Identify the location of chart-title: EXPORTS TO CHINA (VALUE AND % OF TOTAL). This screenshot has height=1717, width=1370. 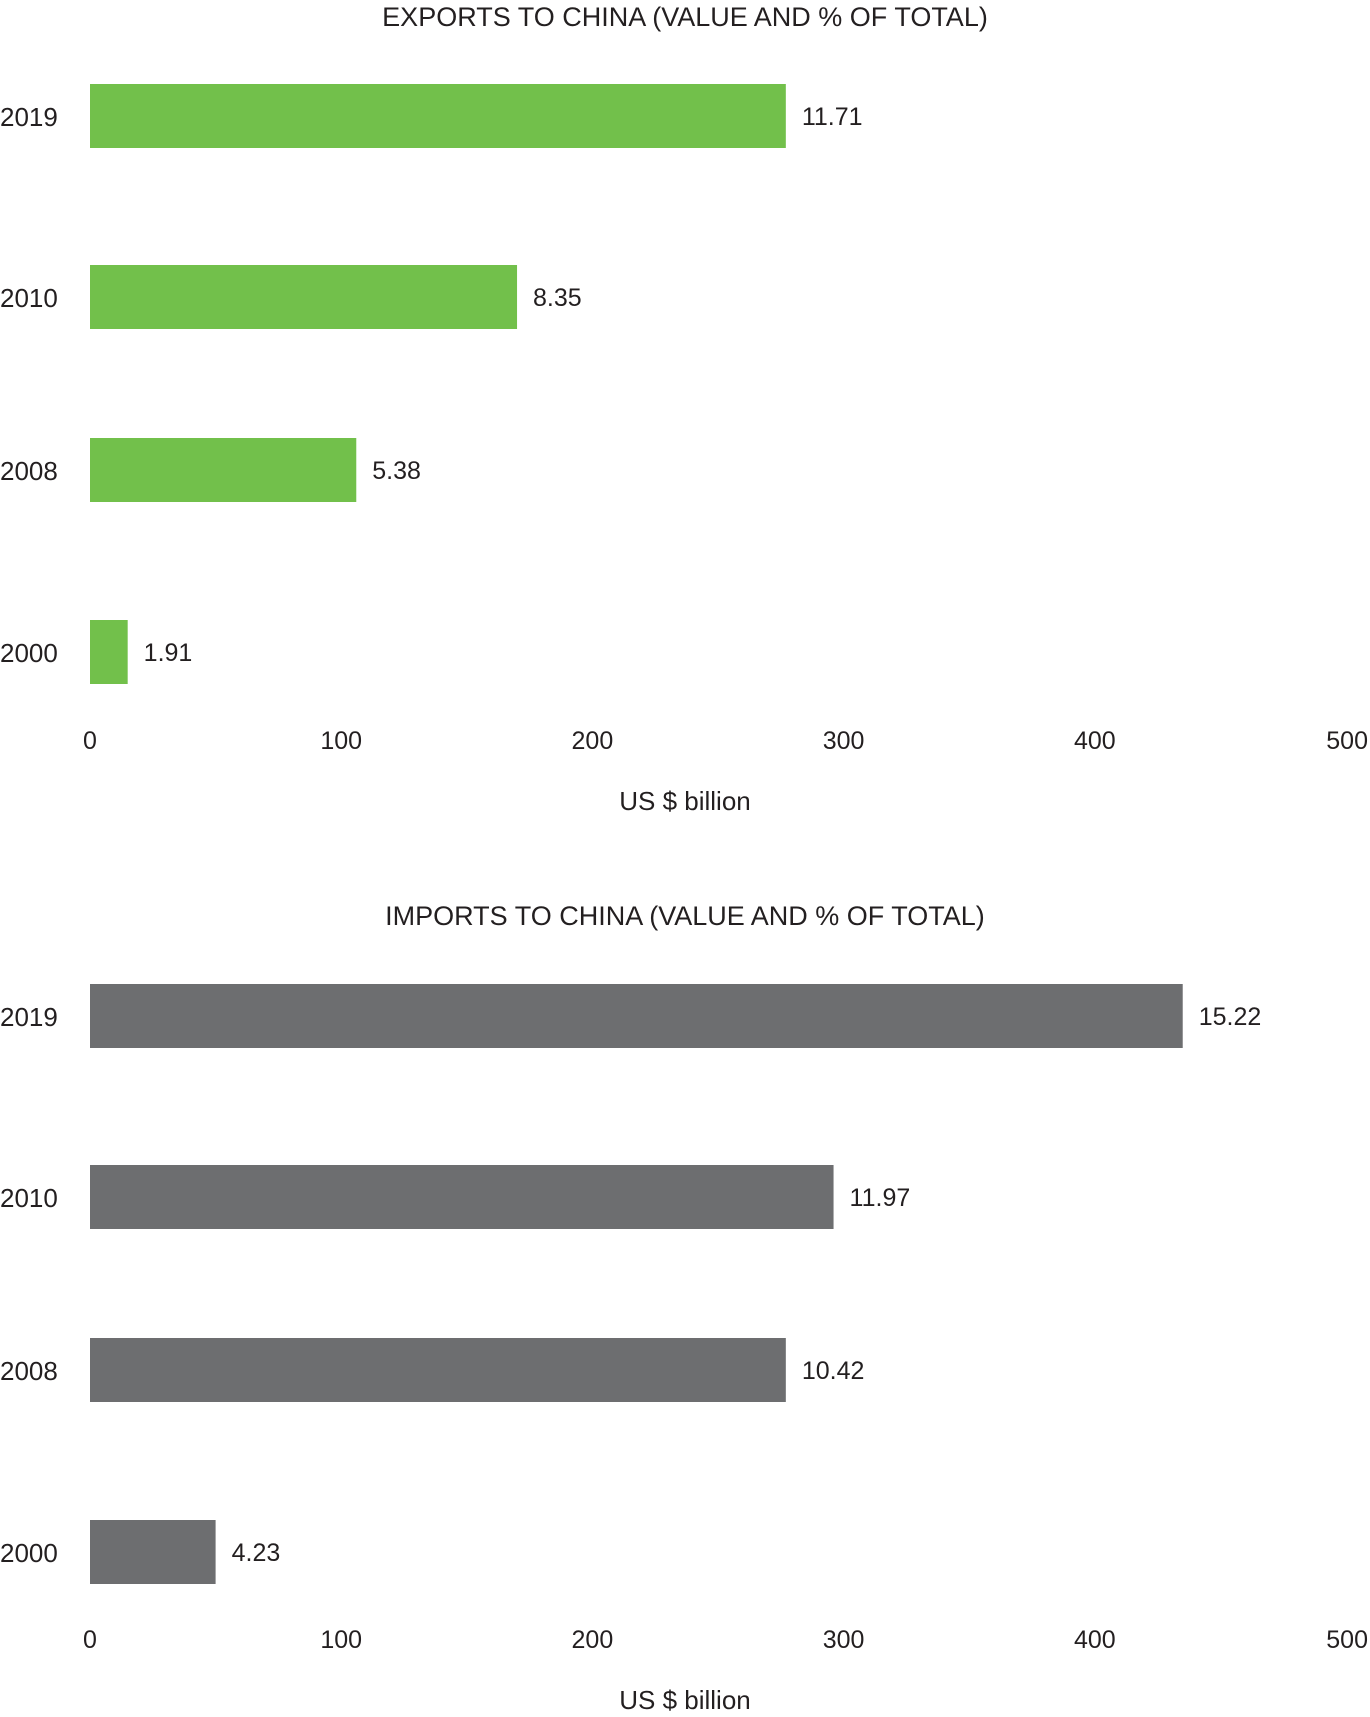
(685, 17).